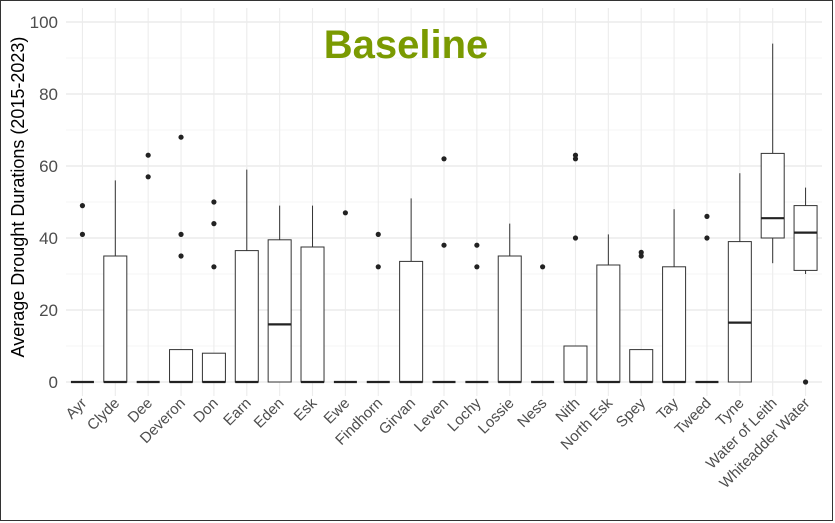 The image size is (835, 523). What do you see at coordinates (496, 416) in the screenshot?
I see `x-tick-label: Lossie` at bounding box center [496, 416].